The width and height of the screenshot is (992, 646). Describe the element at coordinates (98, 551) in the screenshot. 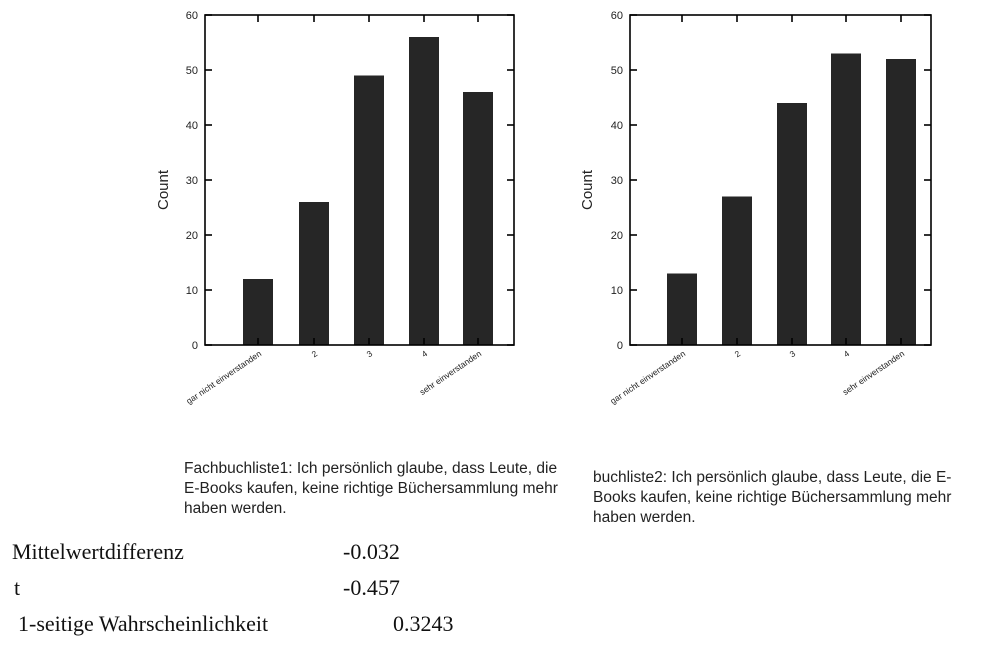

I see `stat-label: Mittelwertdifferenz` at that location.